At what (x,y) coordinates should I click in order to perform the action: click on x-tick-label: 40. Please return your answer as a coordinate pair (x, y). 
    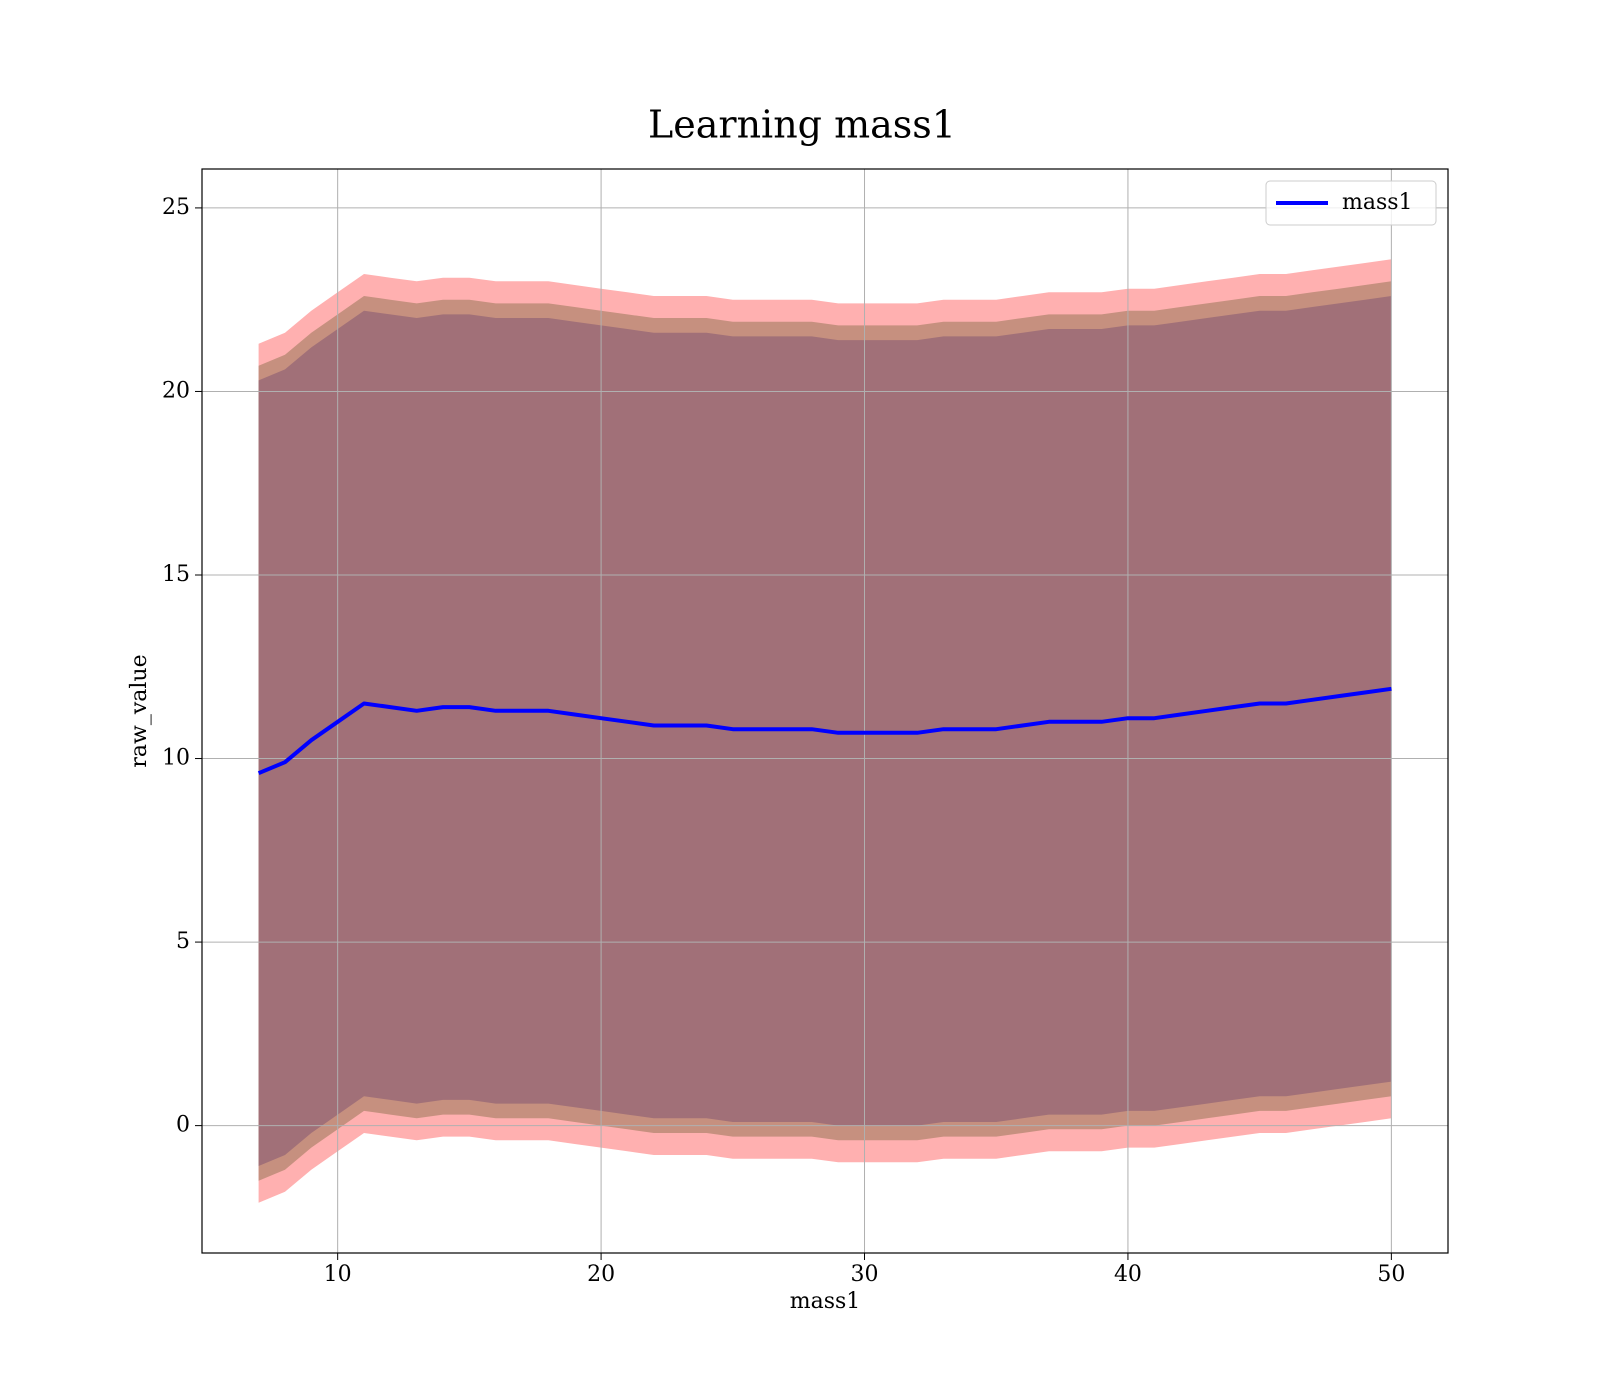
    Looking at the image, I should click on (1128, 1274).